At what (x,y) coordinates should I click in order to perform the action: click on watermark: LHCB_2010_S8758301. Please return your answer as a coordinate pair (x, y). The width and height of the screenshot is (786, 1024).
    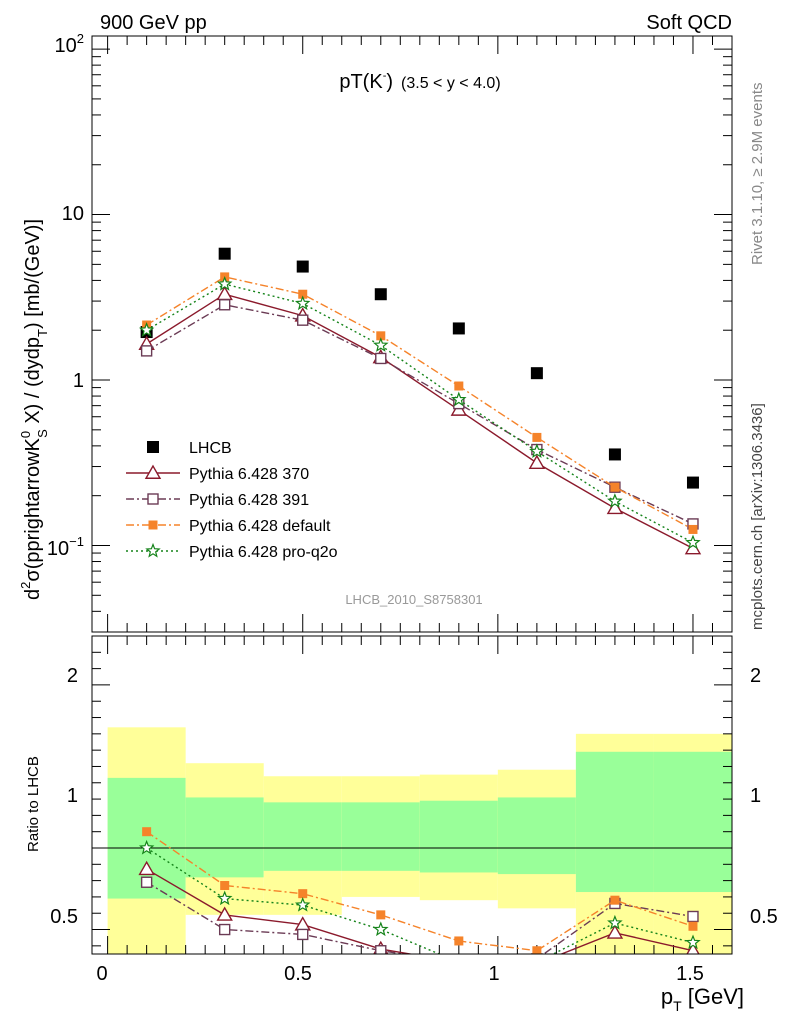
    Looking at the image, I should click on (413, 599).